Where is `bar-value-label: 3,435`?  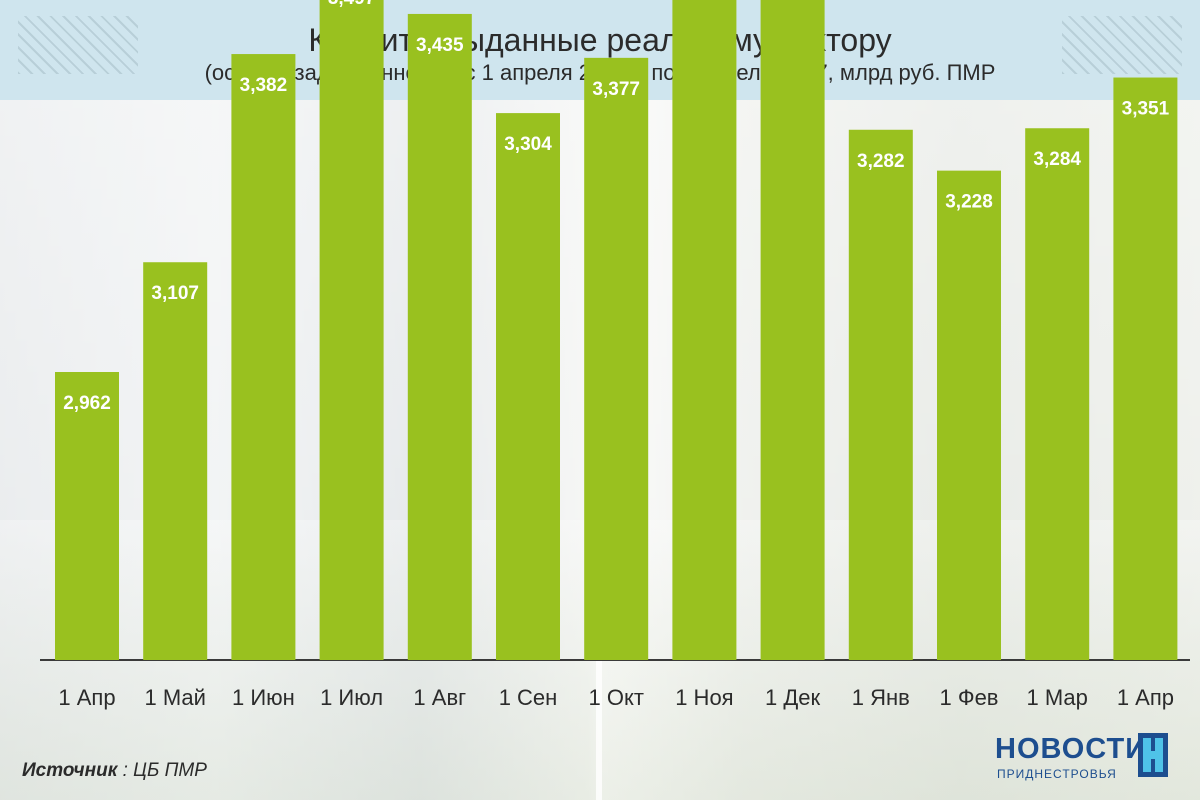
bar-value-label: 3,435 is located at coordinates (440, 45).